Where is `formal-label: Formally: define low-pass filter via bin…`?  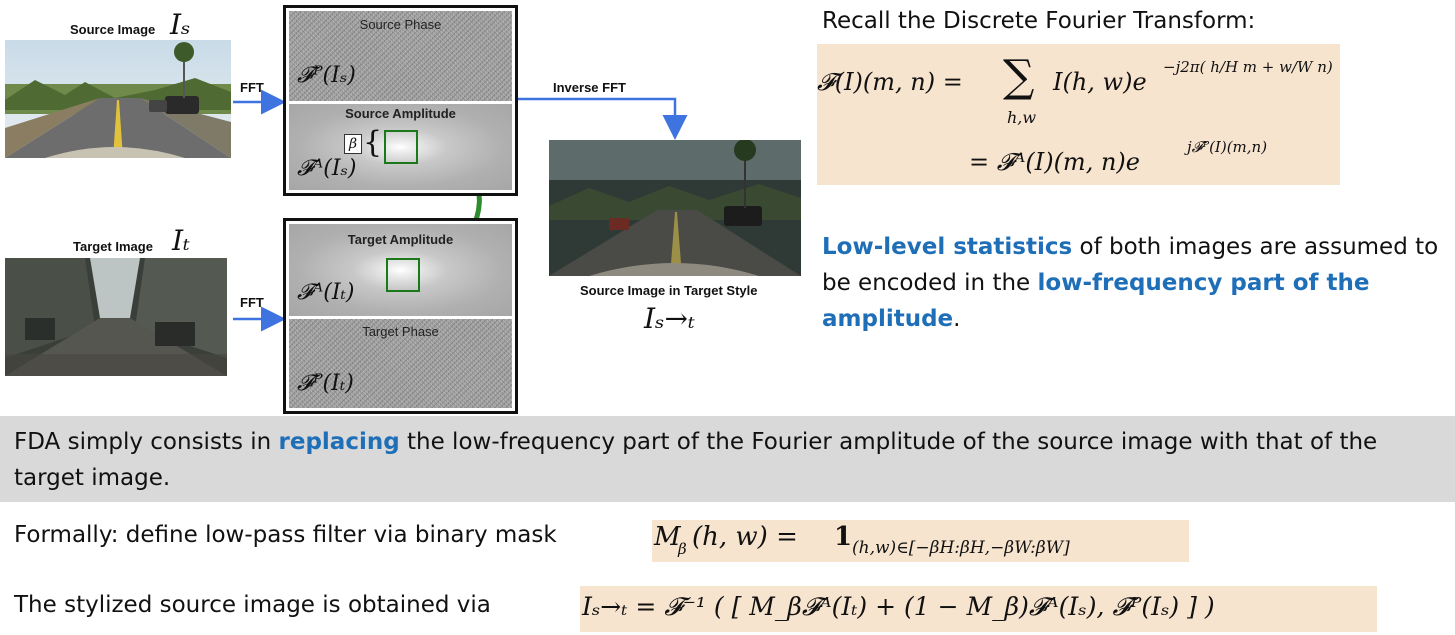 formal-label: Formally: define low-pass filter via bin… is located at coordinates (285, 535).